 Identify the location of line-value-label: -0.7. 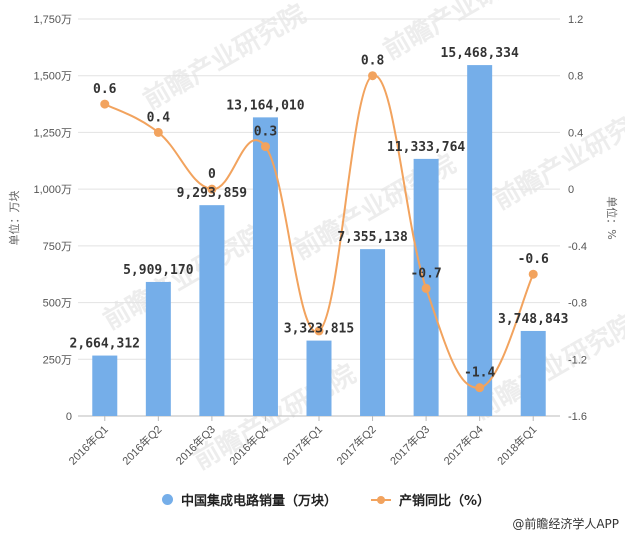
(425, 273).